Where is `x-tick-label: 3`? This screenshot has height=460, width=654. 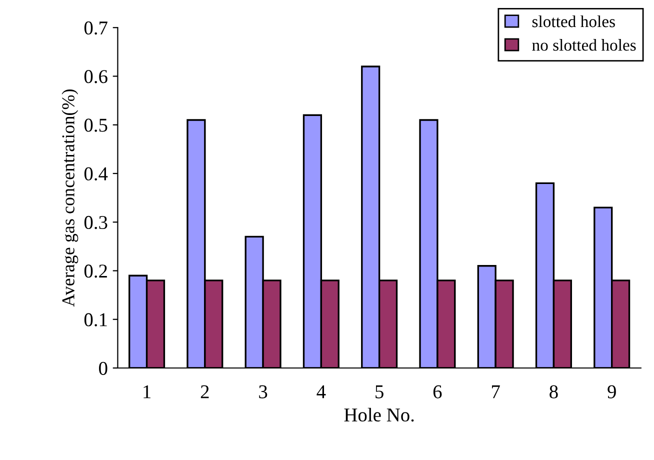 x-tick-label: 3 is located at coordinates (263, 391).